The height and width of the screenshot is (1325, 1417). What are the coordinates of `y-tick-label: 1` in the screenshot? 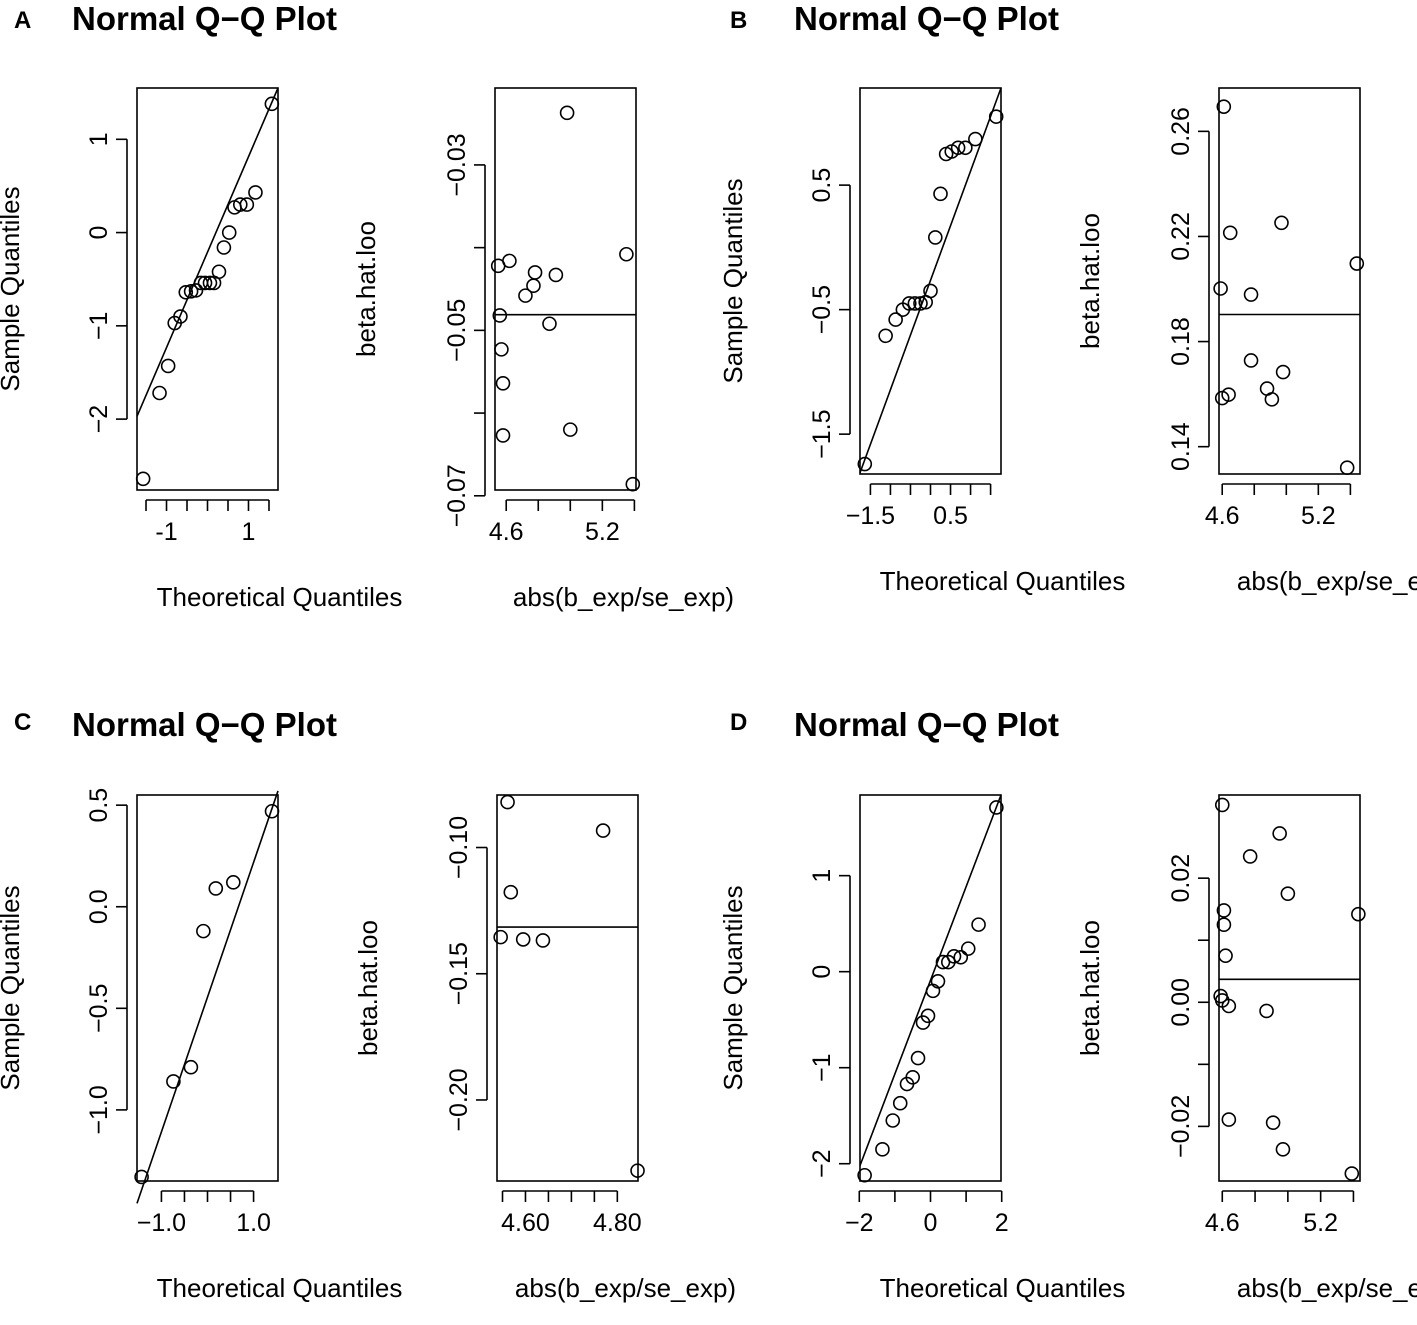 It's located at (822, 876).